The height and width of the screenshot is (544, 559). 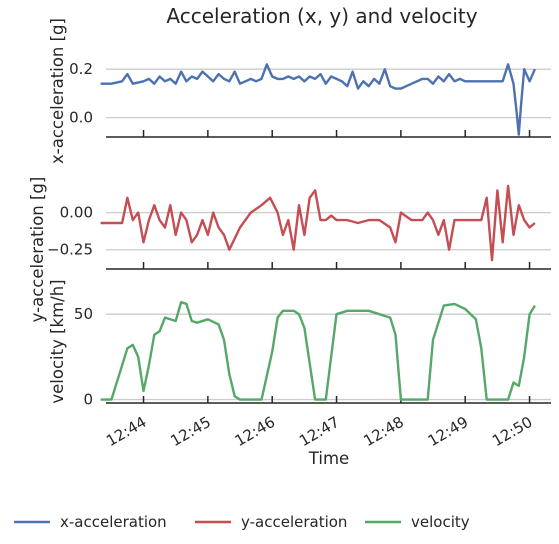 I want to click on y-tick-label: 0.00, so click(x=76, y=213).